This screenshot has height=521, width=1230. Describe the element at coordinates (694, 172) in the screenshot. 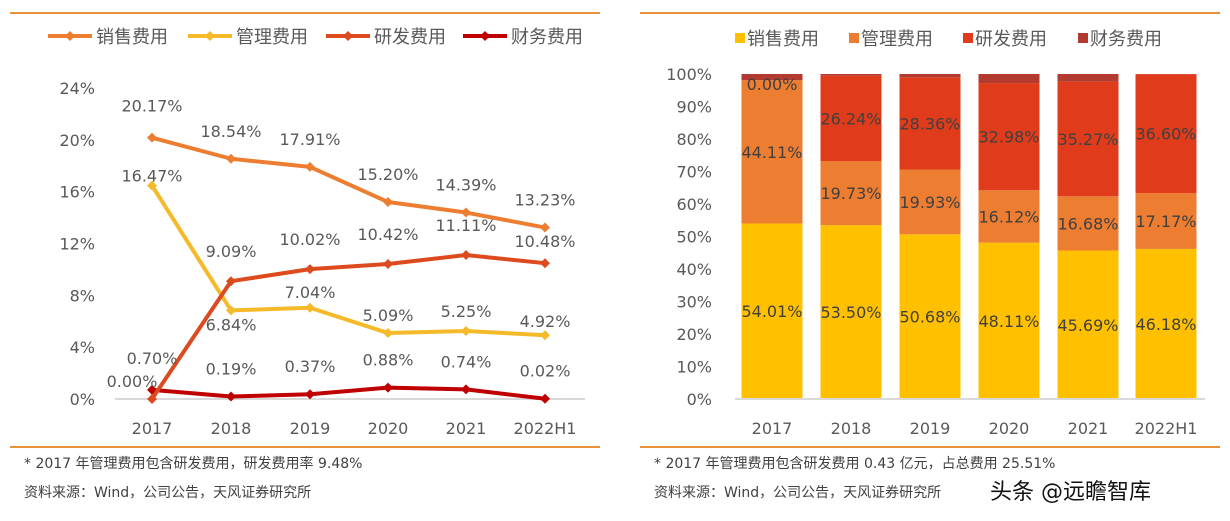

I see `y-tick-label: 70%` at that location.